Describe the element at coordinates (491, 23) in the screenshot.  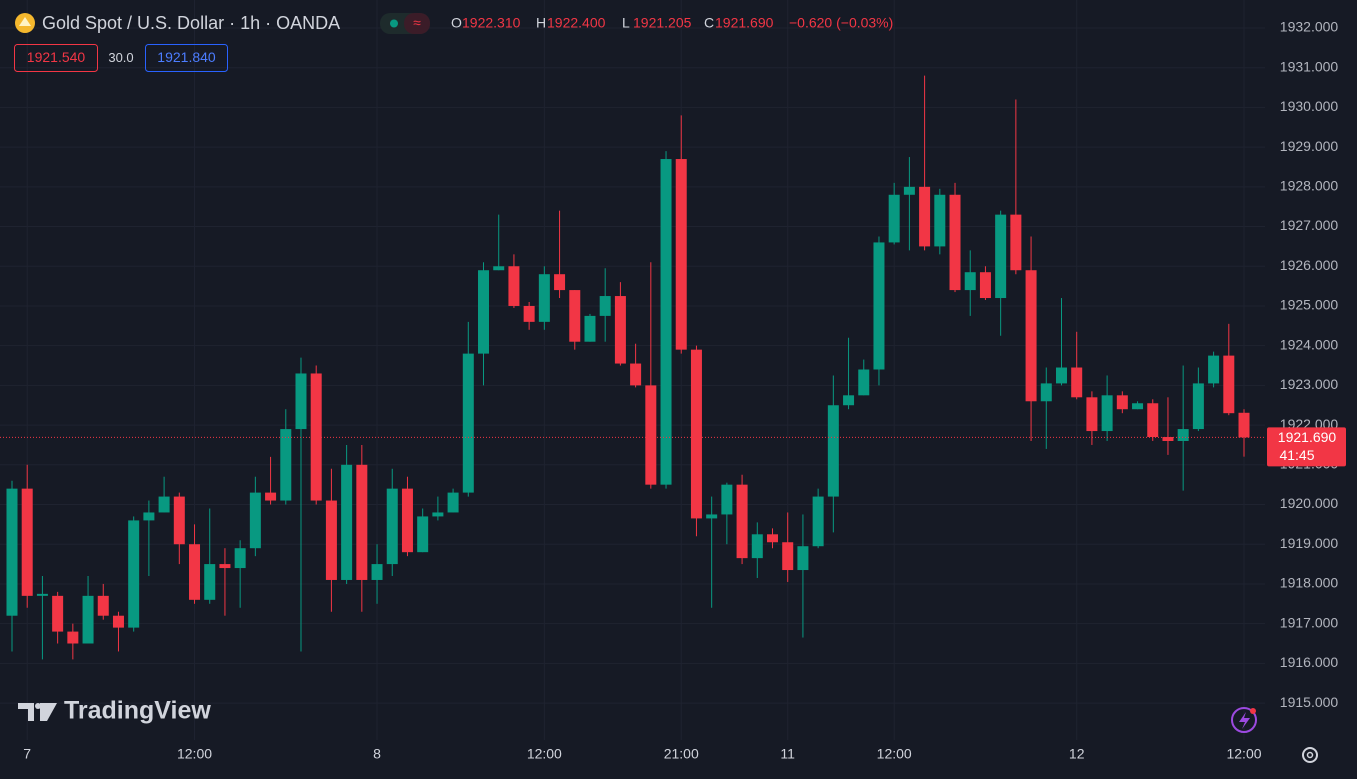
I see `ohlc-value: 1922.310` at that location.